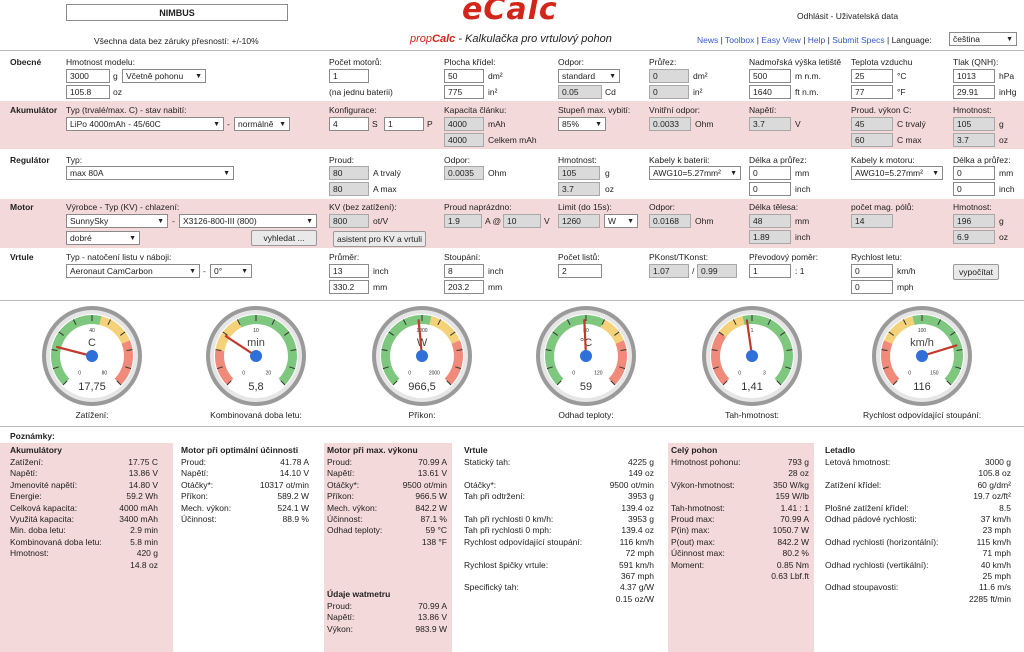  I want to click on help-link: Help, so click(816, 40).